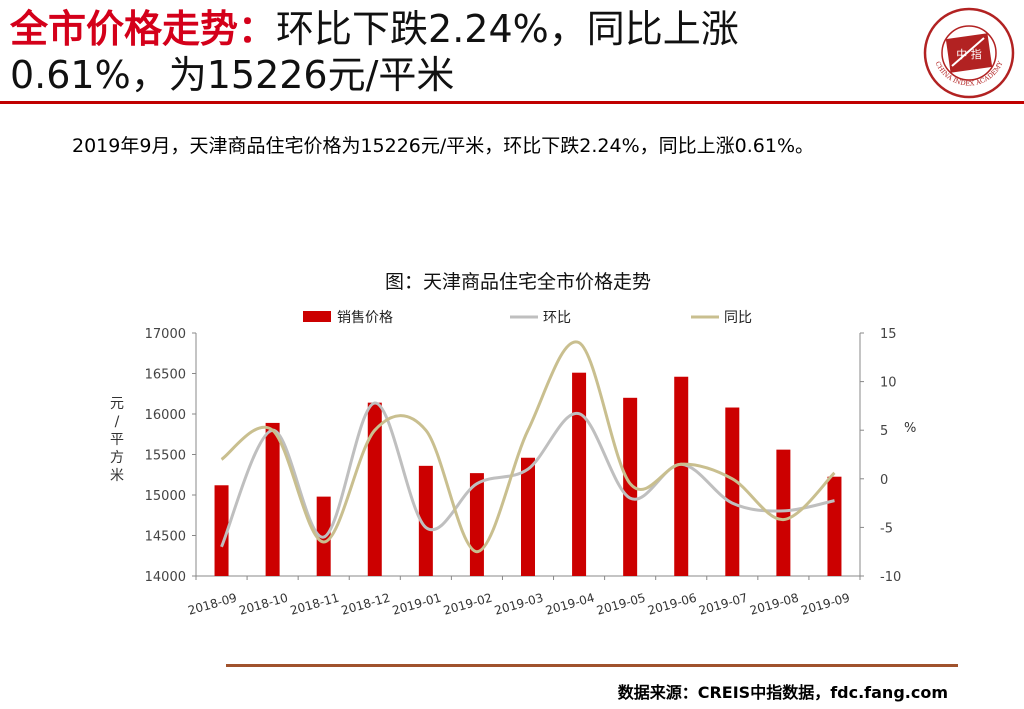  What do you see at coordinates (557, 318) in the screenshot?
I see `legend-label-mom: 环比` at bounding box center [557, 318].